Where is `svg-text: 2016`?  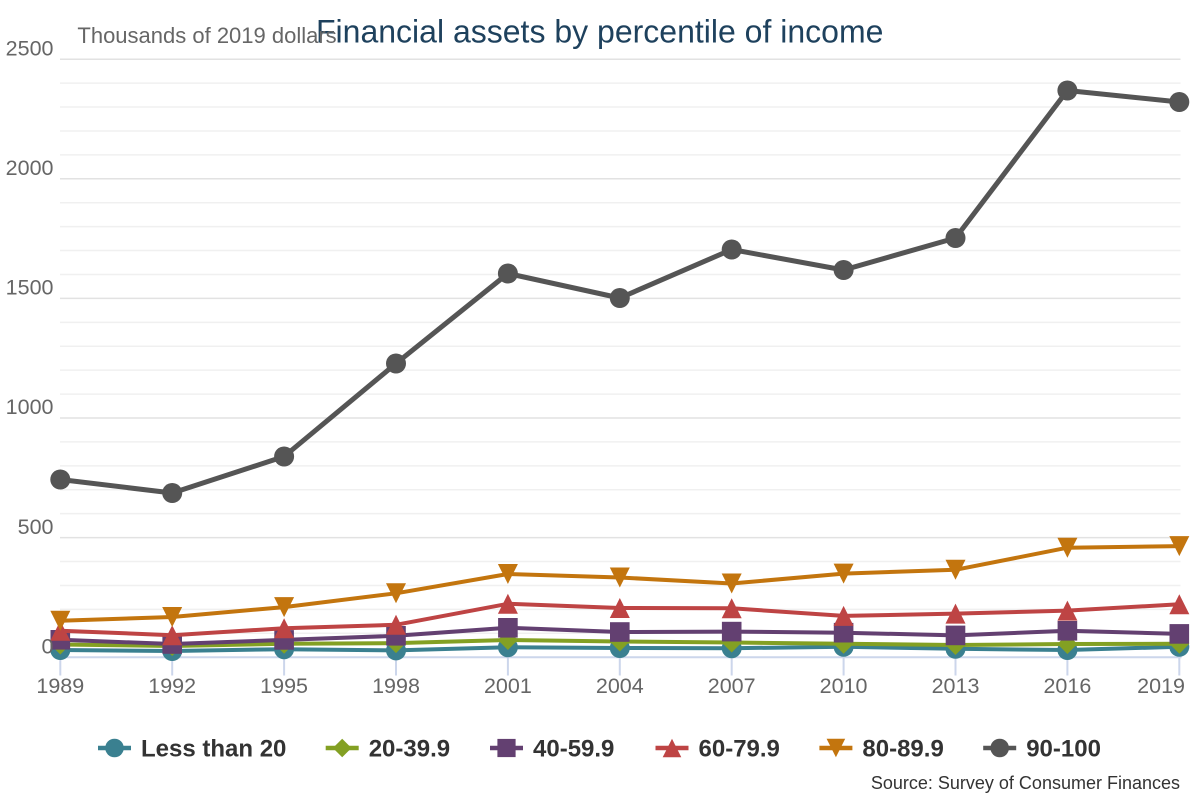
svg-text: 2016 is located at coordinates (1067, 686).